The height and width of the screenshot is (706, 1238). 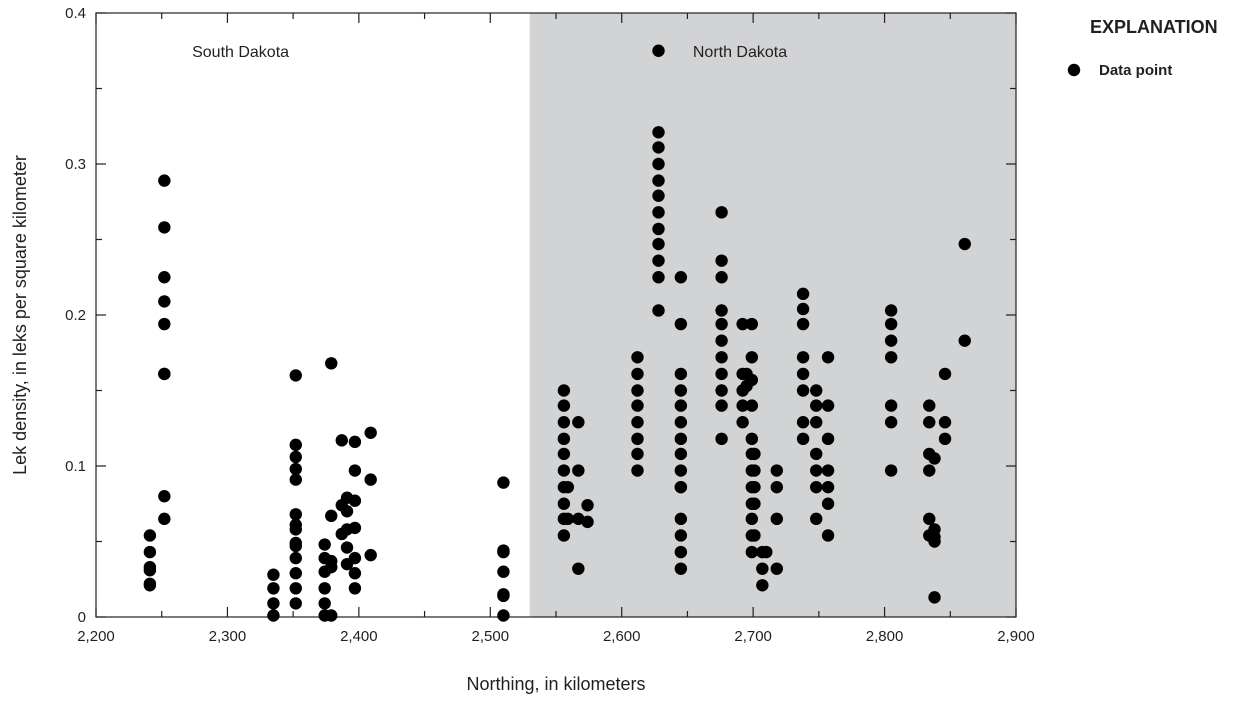 I want to click on x-tick-label: 2,800, so click(x=885, y=636).